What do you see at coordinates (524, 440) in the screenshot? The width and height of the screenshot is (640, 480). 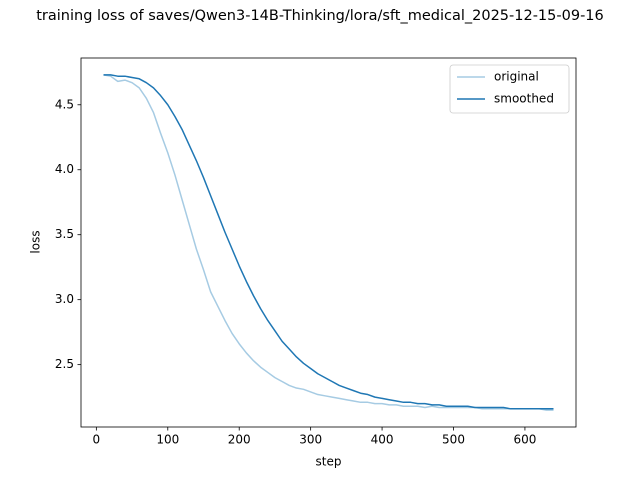 I see `x-tick-label: 600` at bounding box center [524, 440].